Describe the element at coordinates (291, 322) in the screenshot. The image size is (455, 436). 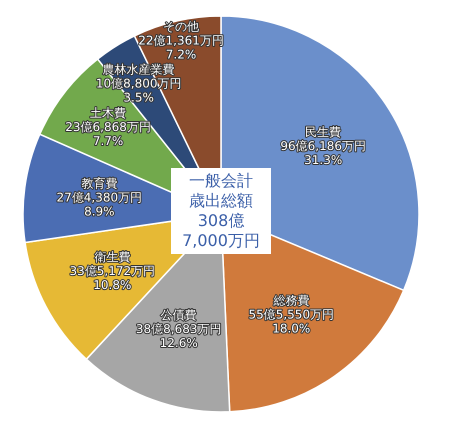
I see `data-label: 55億5,550万円 18.0%` at that location.